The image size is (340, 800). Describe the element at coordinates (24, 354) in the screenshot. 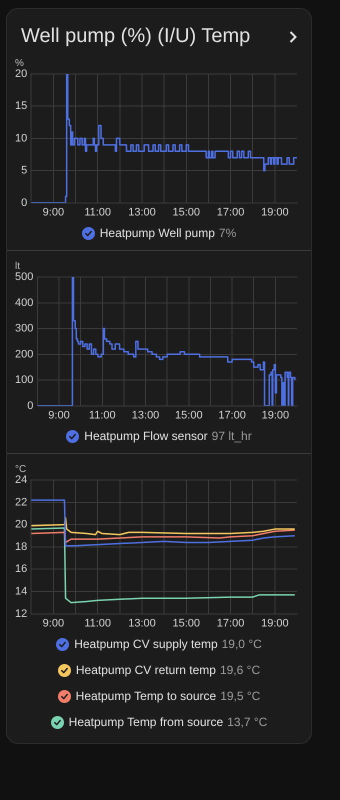

I see `y-tick-label: 200` at that location.